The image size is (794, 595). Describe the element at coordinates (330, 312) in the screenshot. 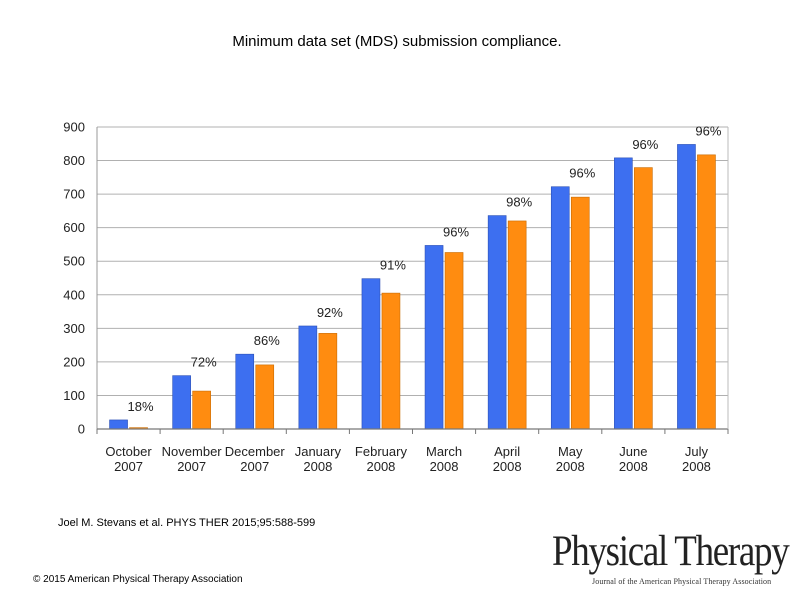

I see `percent-annotation: 92%` at that location.